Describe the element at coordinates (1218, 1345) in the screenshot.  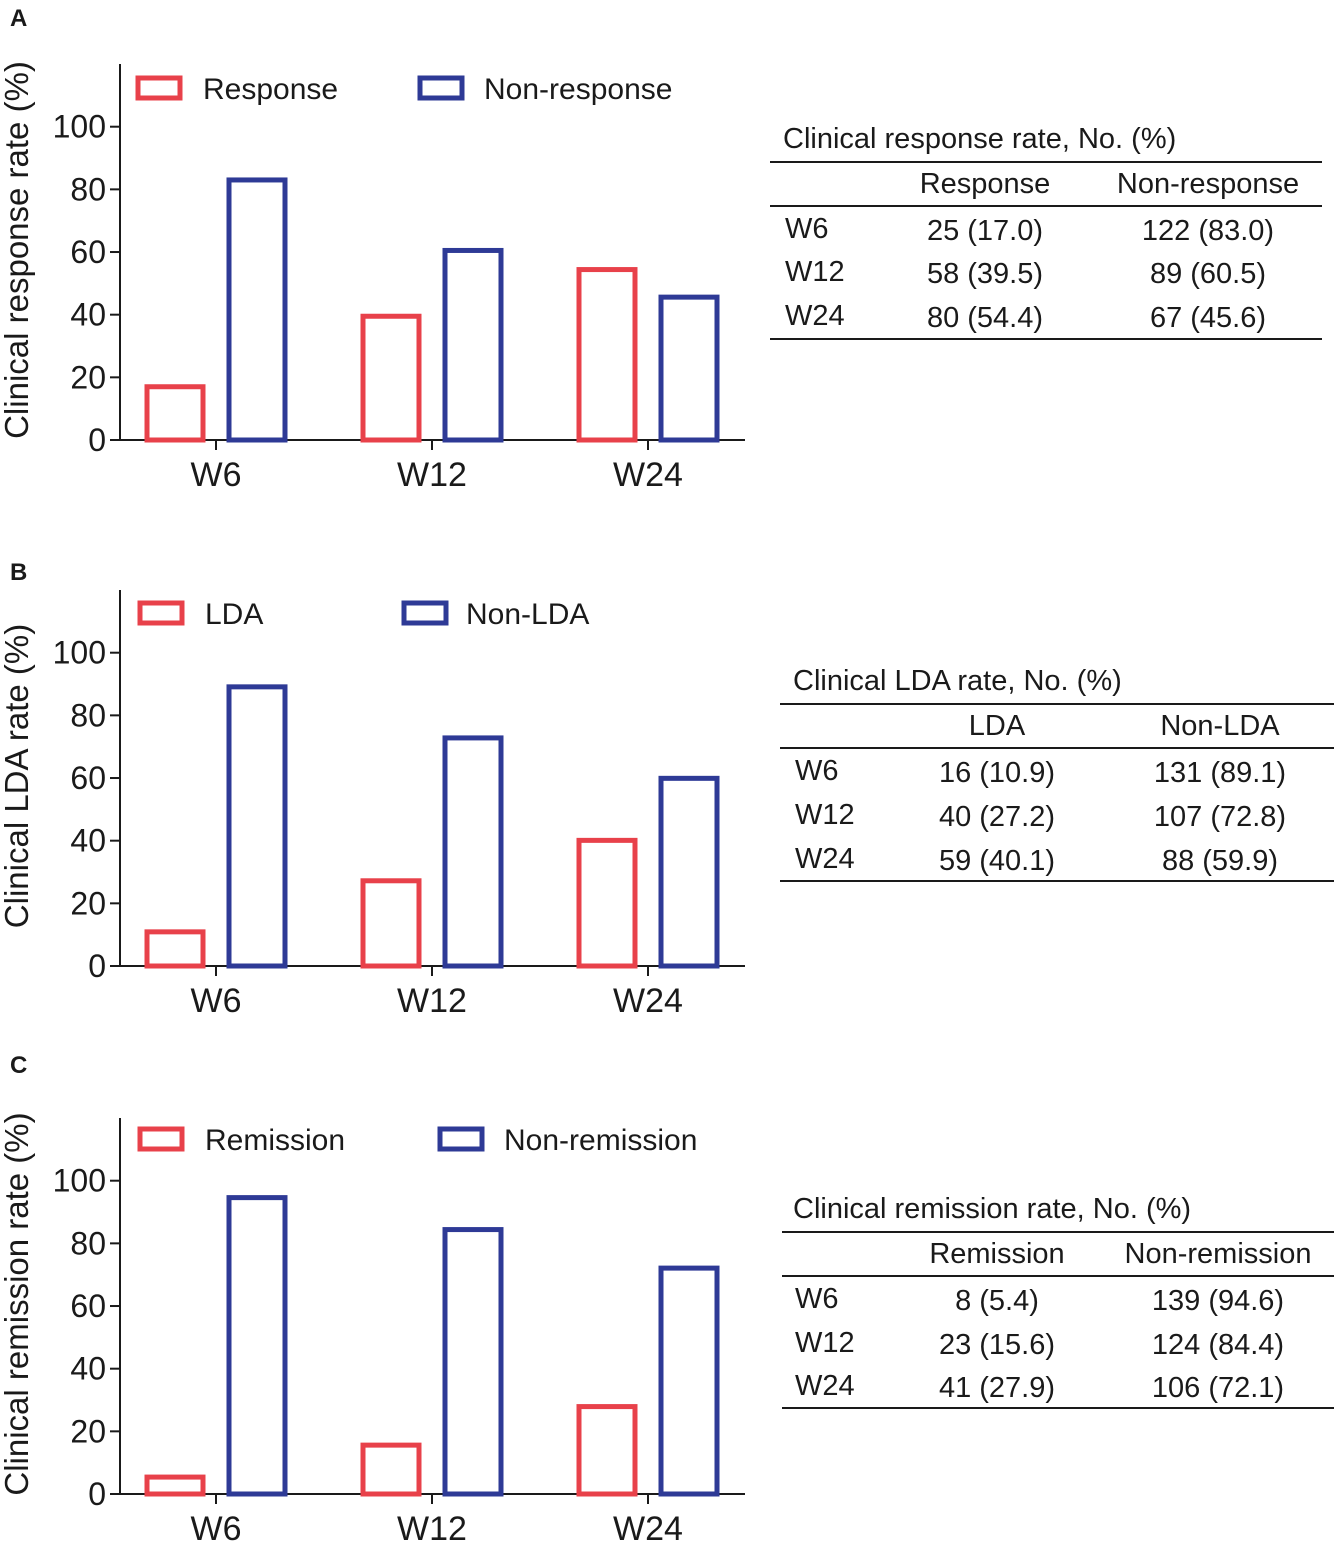
I see `table-cell: 124 (84.4)` at that location.